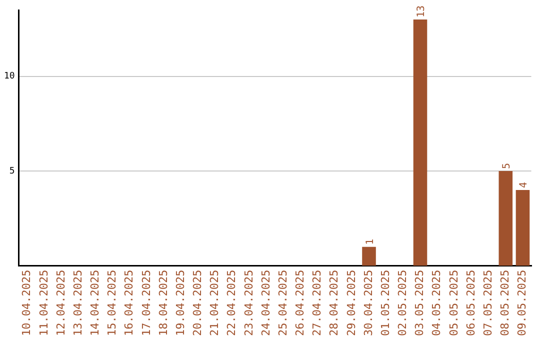 This screenshot has height=340, width=540. I want to click on x-tick-label: 15.04.2025, so click(112, 303).